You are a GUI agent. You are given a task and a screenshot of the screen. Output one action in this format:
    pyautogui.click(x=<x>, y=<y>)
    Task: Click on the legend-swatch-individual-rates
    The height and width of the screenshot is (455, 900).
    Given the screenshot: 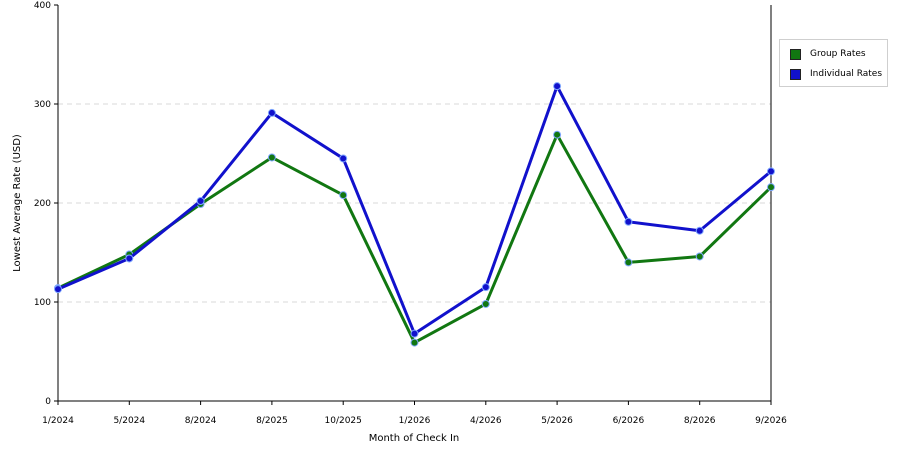 What is the action you would take?
    pyautogui.click(x=795, y=74)
    